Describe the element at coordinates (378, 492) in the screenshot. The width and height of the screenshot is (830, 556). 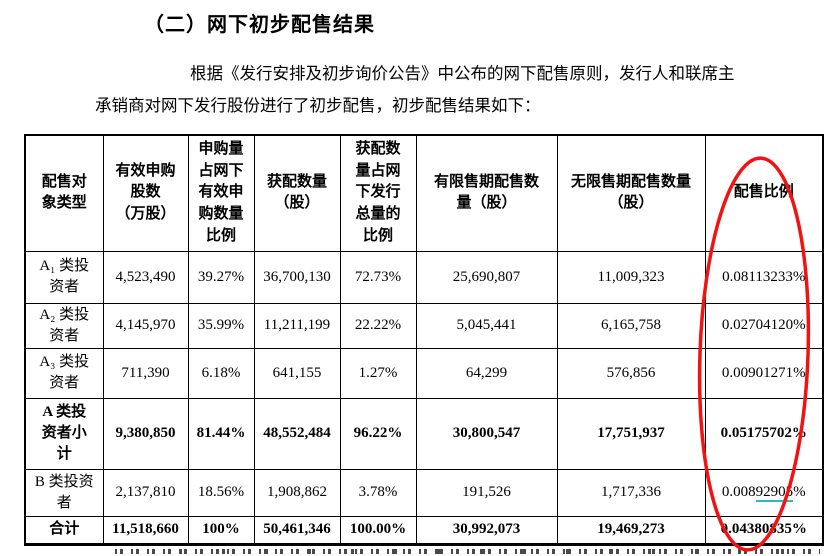
I see `data-cell: 3.78%` at that location.